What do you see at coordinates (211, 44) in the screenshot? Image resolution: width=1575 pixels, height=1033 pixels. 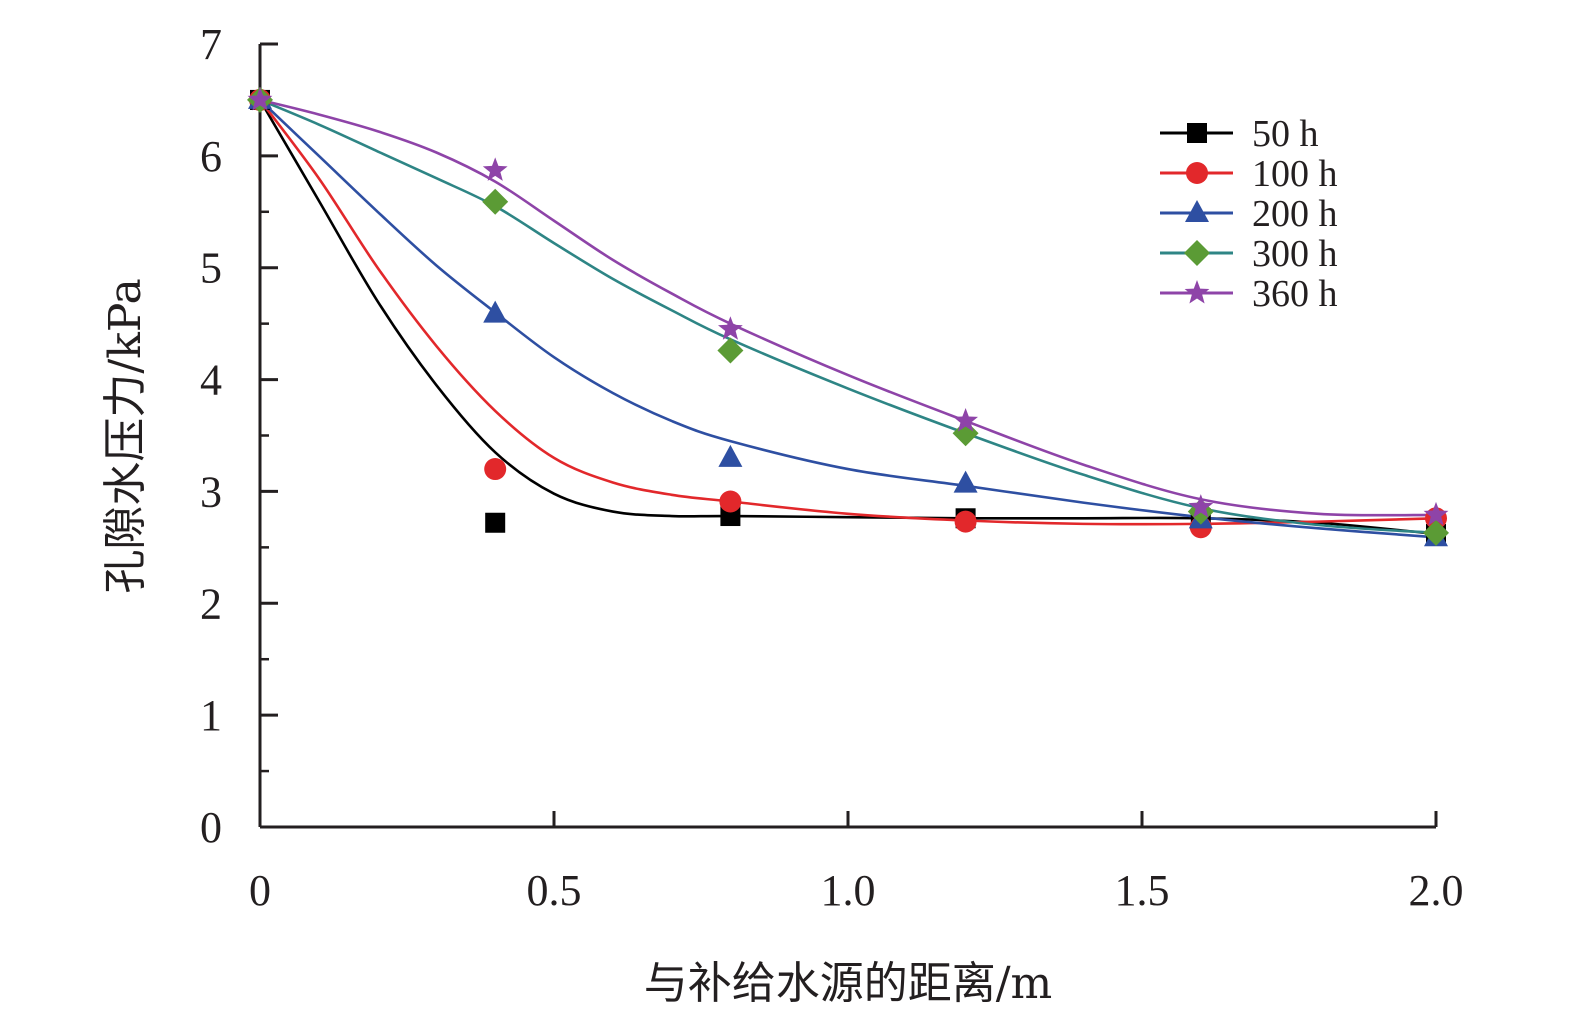 I see `y-tick-label: 7` at bounding box center [211, 44].